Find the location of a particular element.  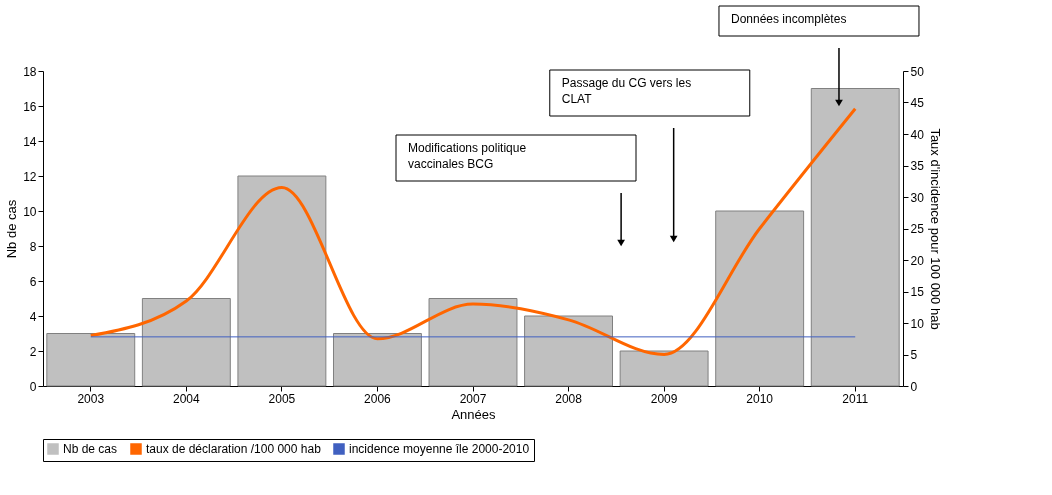

x-tick-label: 2010 is located at coordinates (760, 398).